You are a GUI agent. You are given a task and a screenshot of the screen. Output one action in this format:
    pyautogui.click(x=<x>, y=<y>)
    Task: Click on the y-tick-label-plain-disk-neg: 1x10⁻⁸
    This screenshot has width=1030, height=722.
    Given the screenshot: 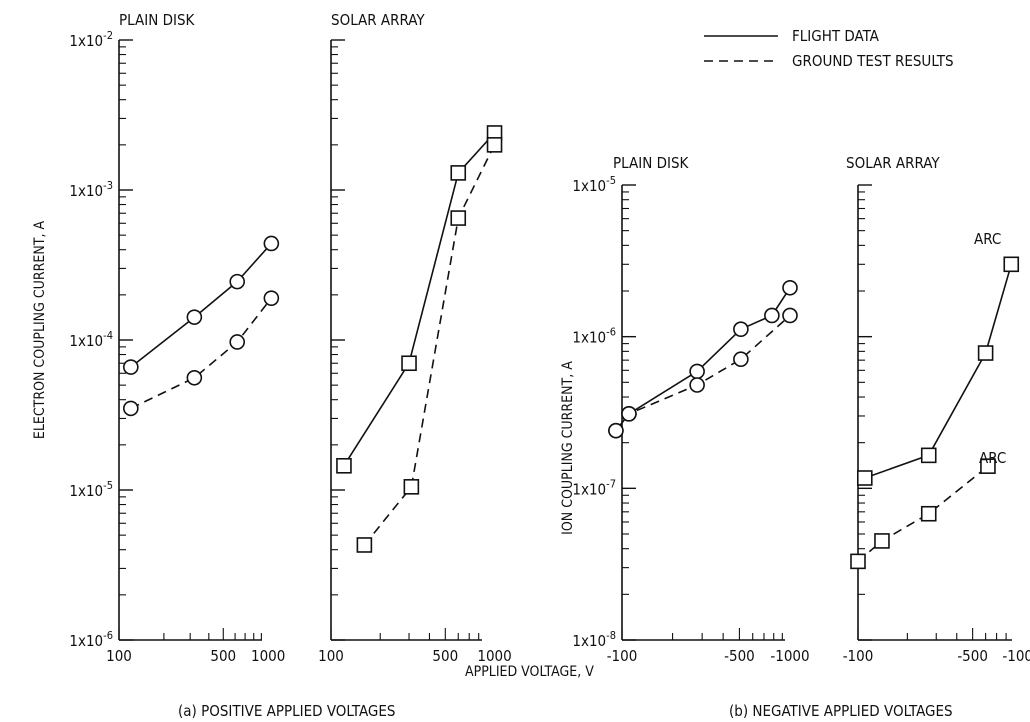 What is the action you would take?
    pyautogui.click(x=594, y=639)
    